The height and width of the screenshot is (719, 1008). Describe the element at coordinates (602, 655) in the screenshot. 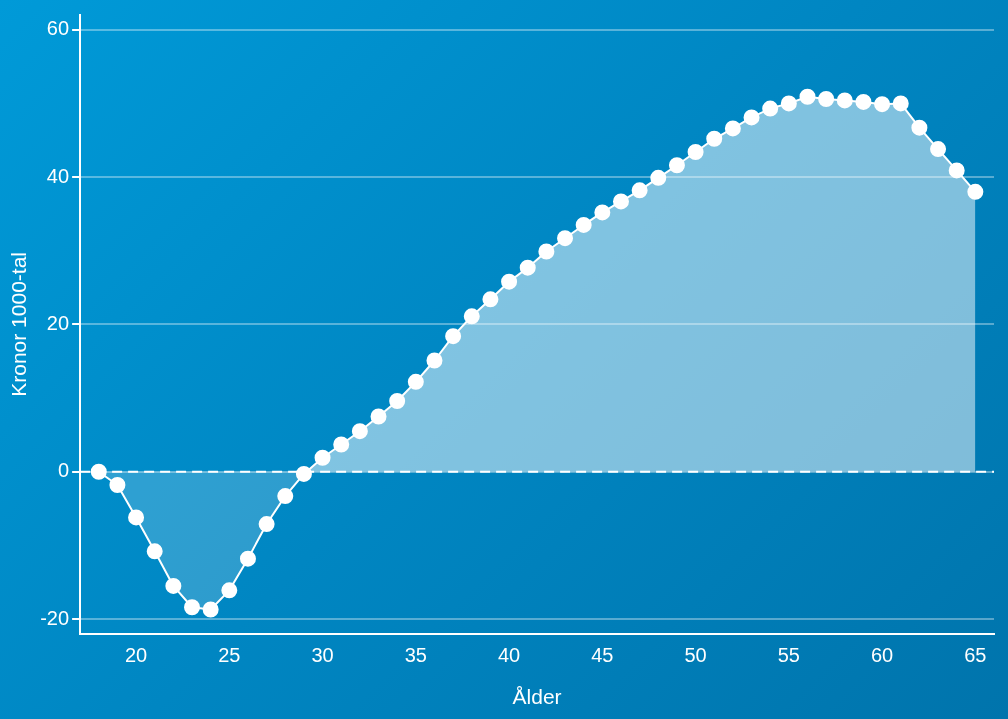

I see `x-tick-label: 45` at that location.